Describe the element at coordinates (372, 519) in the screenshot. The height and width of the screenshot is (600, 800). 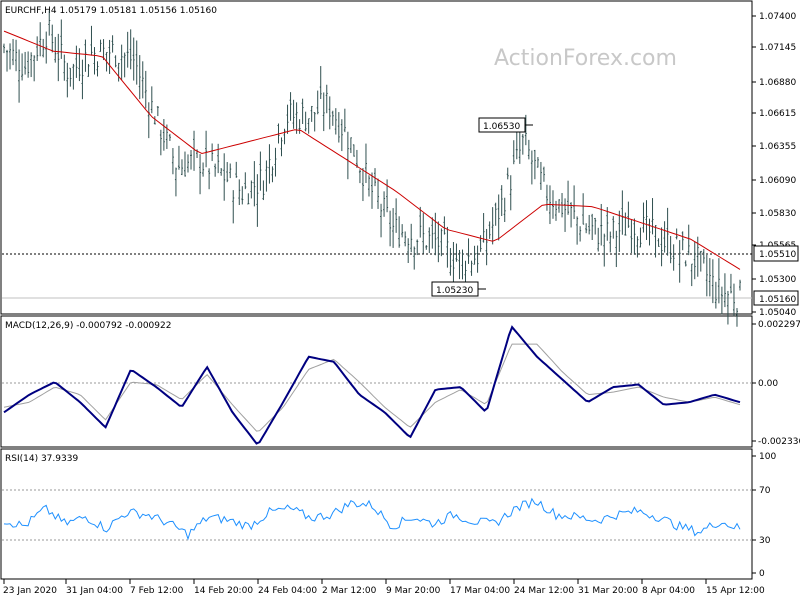
I see `rsi-line` at that location.